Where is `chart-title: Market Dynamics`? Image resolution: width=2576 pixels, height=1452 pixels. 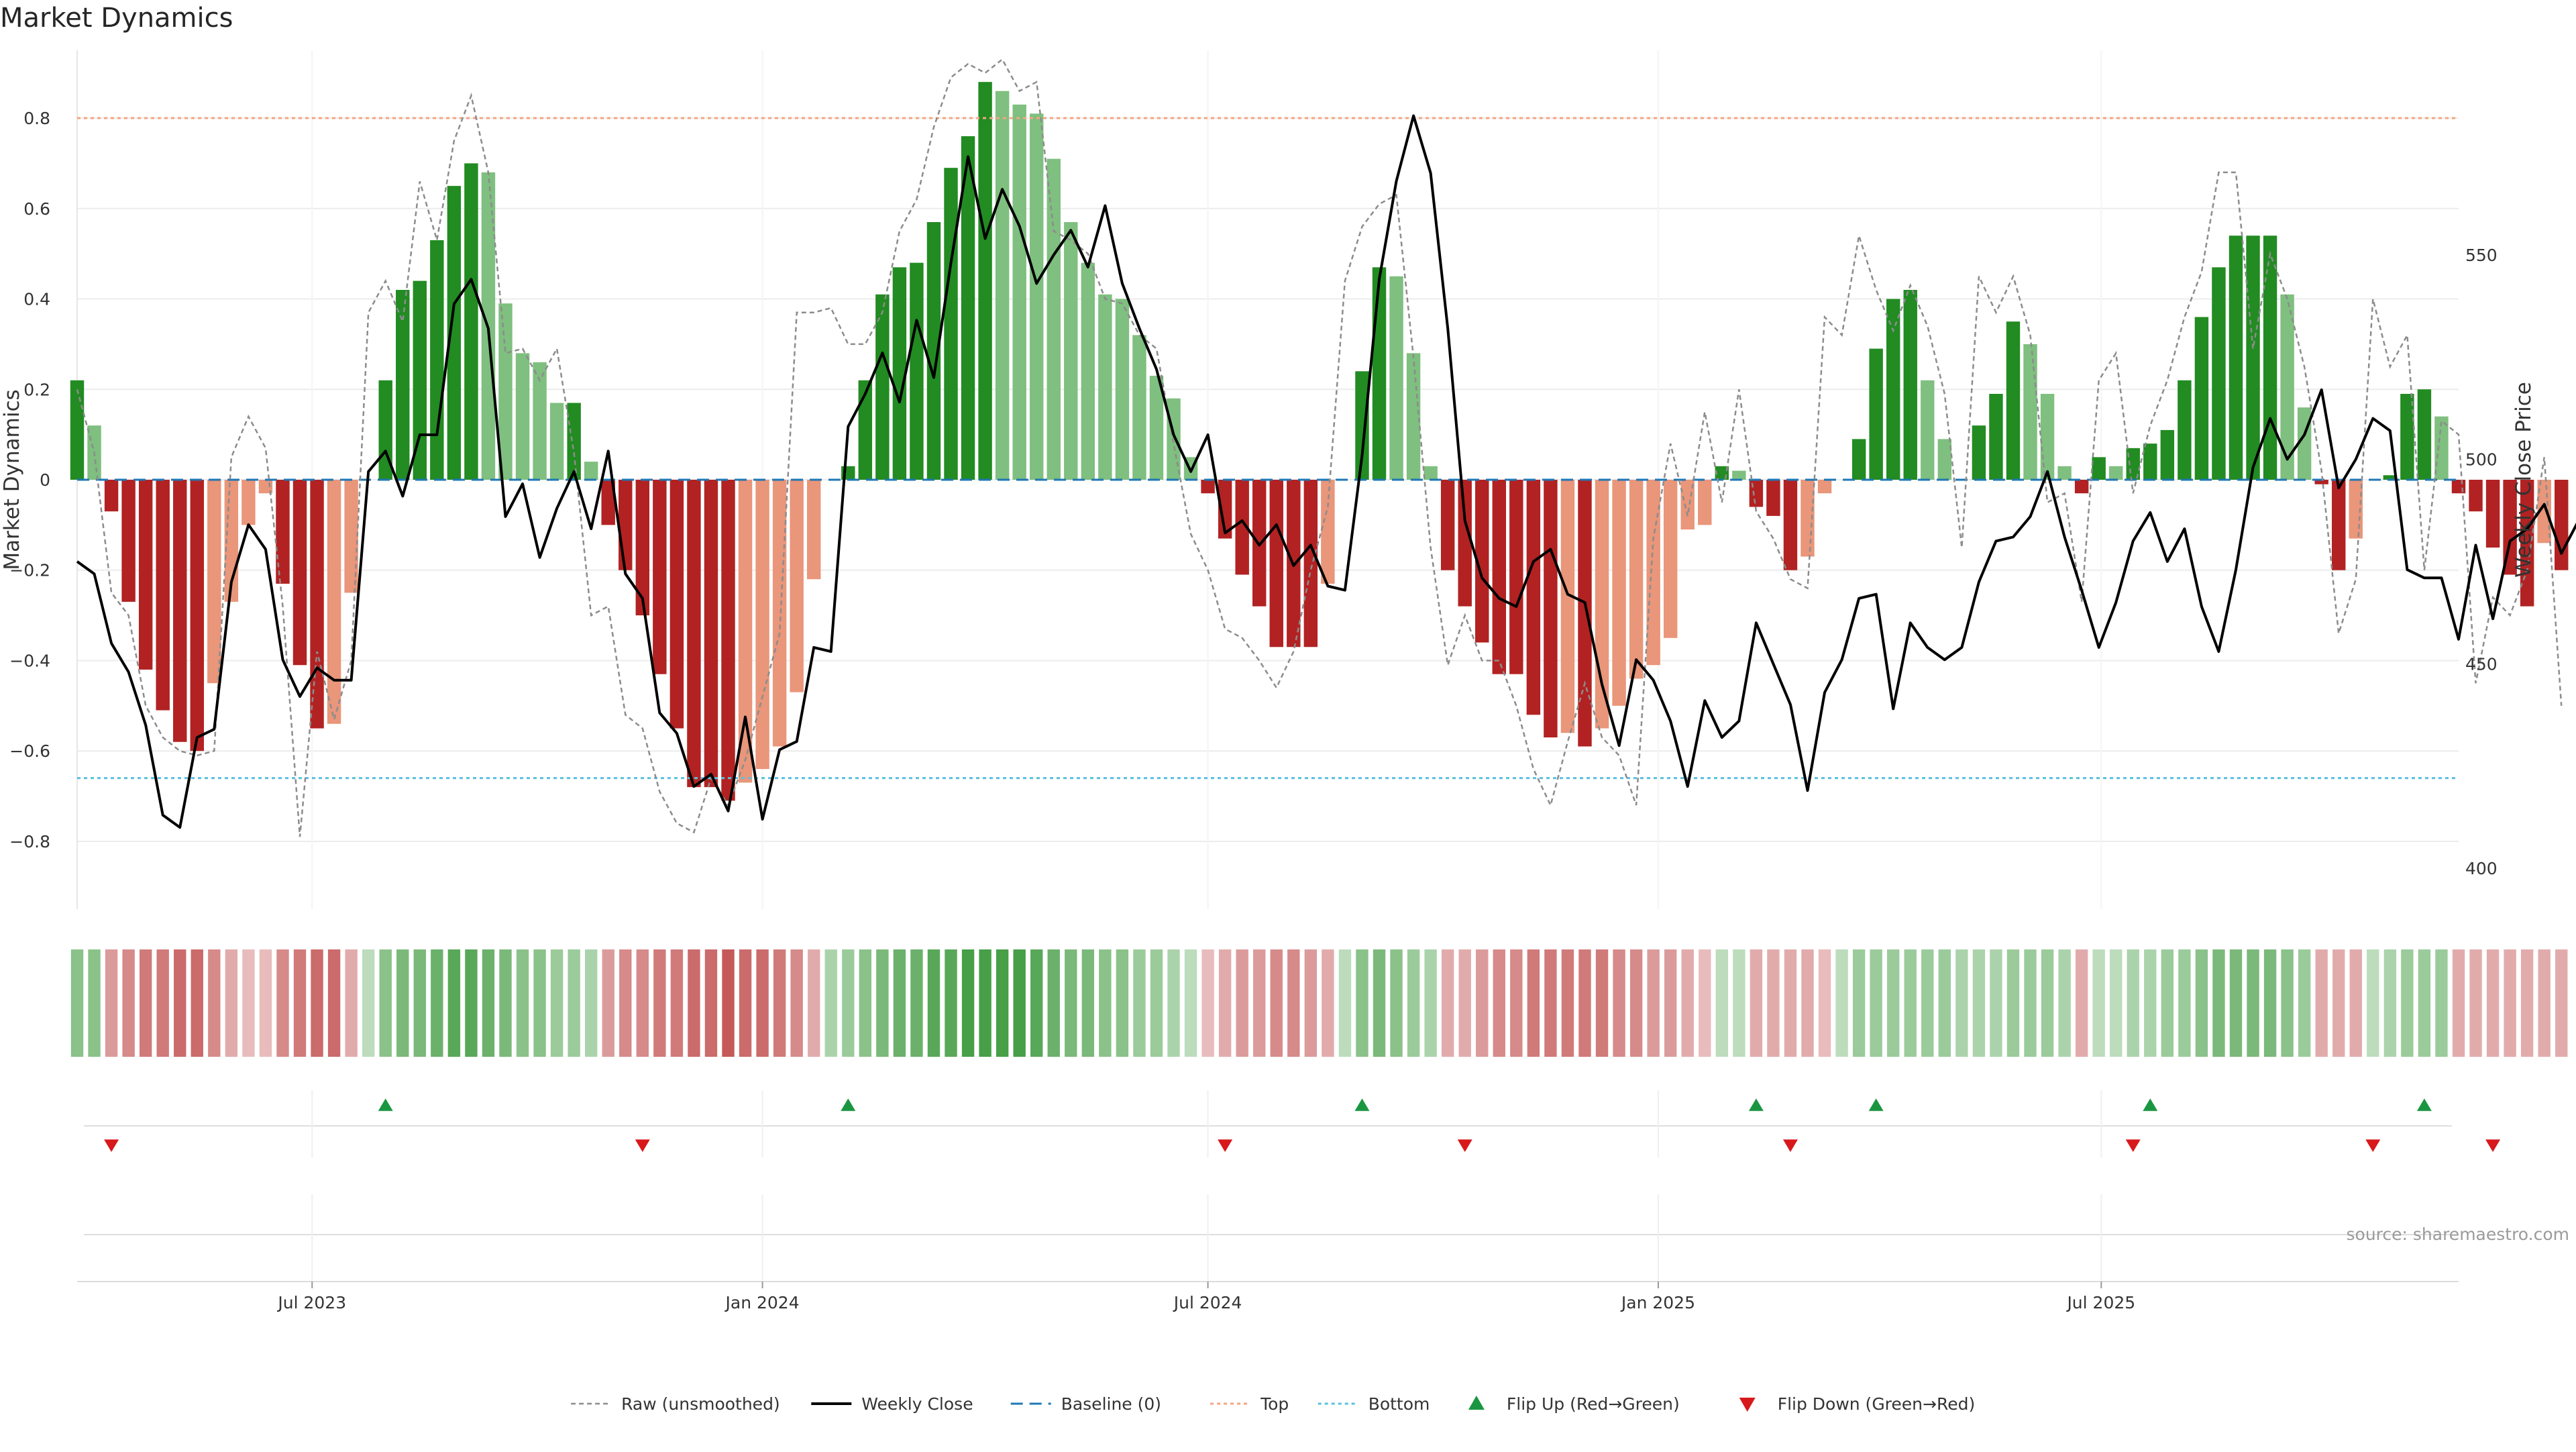
chart-title: Market Dynamics is located at coordinates (116, 19).